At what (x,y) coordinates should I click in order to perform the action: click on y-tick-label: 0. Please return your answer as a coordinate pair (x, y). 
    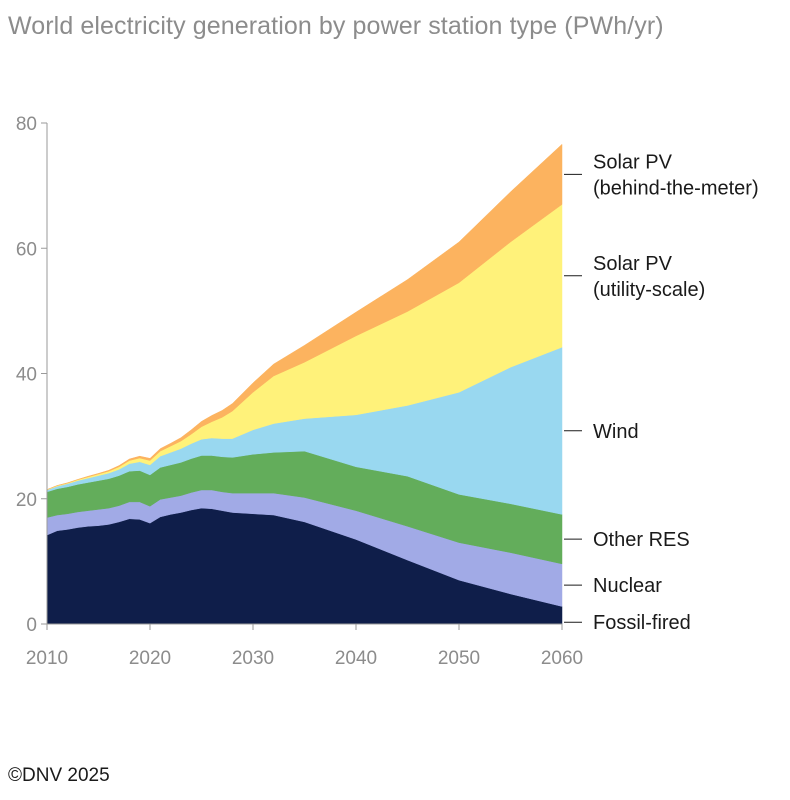
    Looking at the image, I should click on (31, 625).